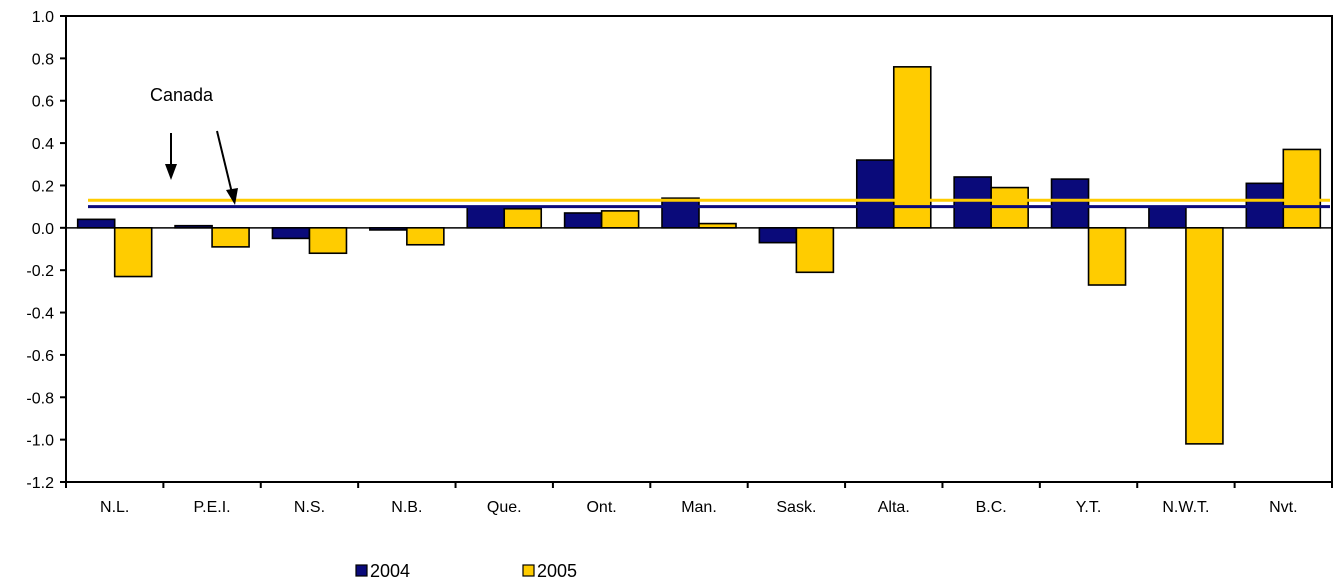 This screenshot has width=1340, height=584. I want to click on y-axis-tick-label: 0.4, so click(43, 144).